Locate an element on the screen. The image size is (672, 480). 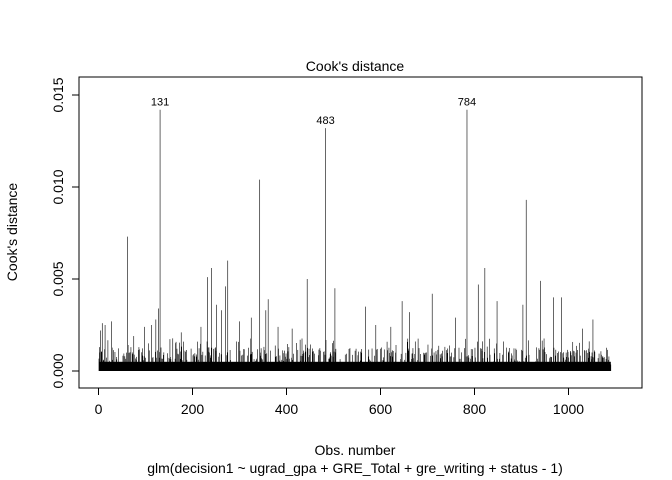
x-tick-label: 600 is located at coordinates (381, 409).